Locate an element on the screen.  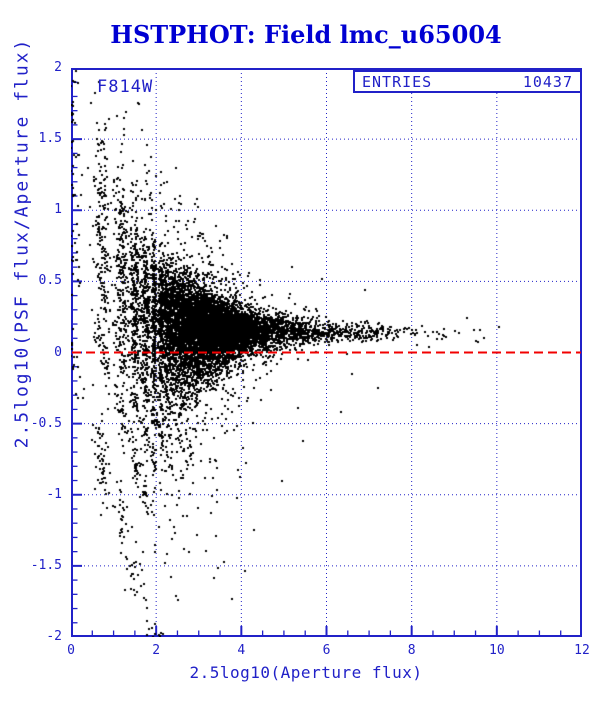
x-tick-label: 2 is located at coordinates (156, 650).